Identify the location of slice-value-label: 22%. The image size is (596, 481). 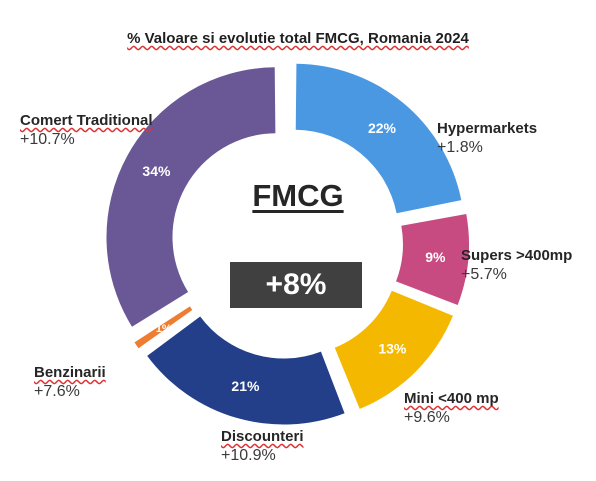
(382, 128).